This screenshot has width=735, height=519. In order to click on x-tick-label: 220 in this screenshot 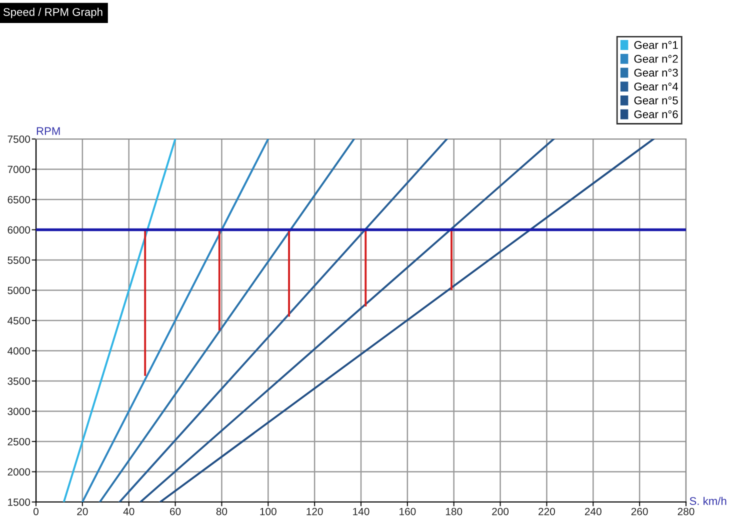, I will do `click(546, 512)`.